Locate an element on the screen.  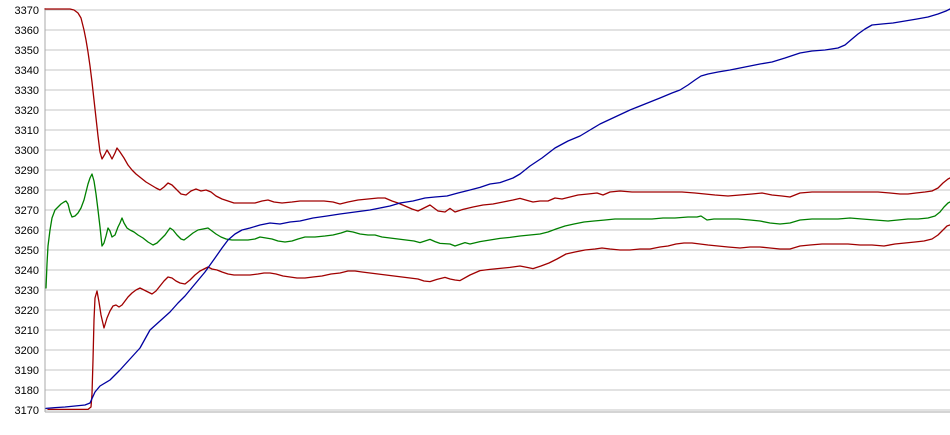
y-axis-tick-label: 3340 is located at coordinates (27, 71).